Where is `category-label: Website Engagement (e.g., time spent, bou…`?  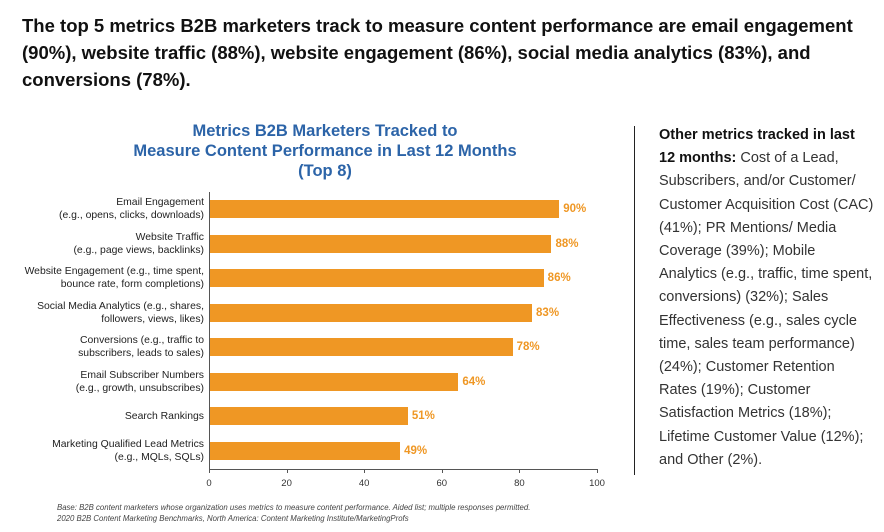
category-label: Website Engagement (e.g., time spent, bou… is located at coordinates (102, 278).